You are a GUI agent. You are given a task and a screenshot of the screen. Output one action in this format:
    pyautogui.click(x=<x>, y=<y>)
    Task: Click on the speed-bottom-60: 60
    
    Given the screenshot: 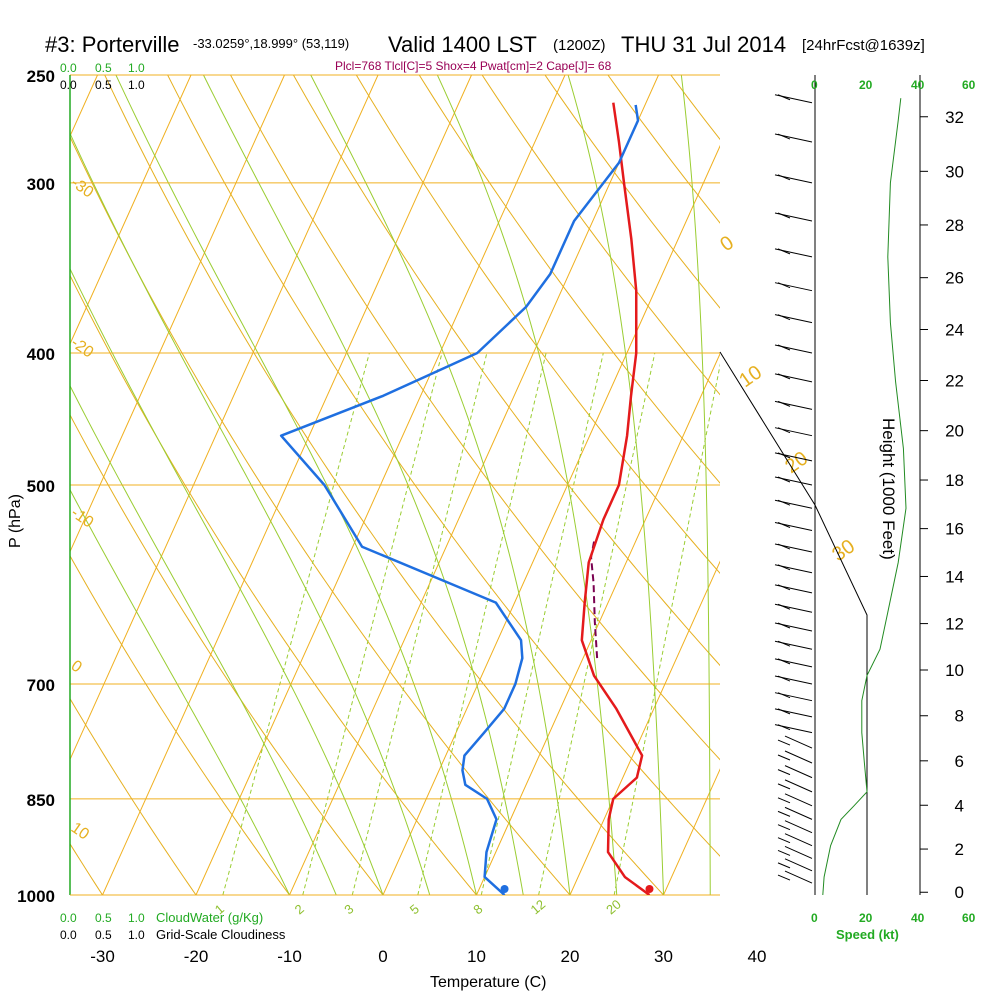 What is the action you would take?
    pyautogui.click(x=969, y=918)
    